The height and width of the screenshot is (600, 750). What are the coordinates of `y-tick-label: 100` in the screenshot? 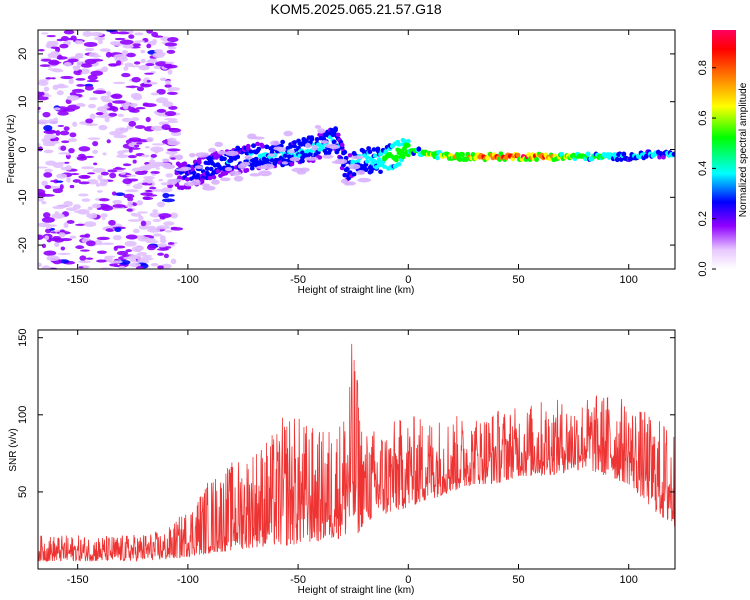 It's located at (23, 415).